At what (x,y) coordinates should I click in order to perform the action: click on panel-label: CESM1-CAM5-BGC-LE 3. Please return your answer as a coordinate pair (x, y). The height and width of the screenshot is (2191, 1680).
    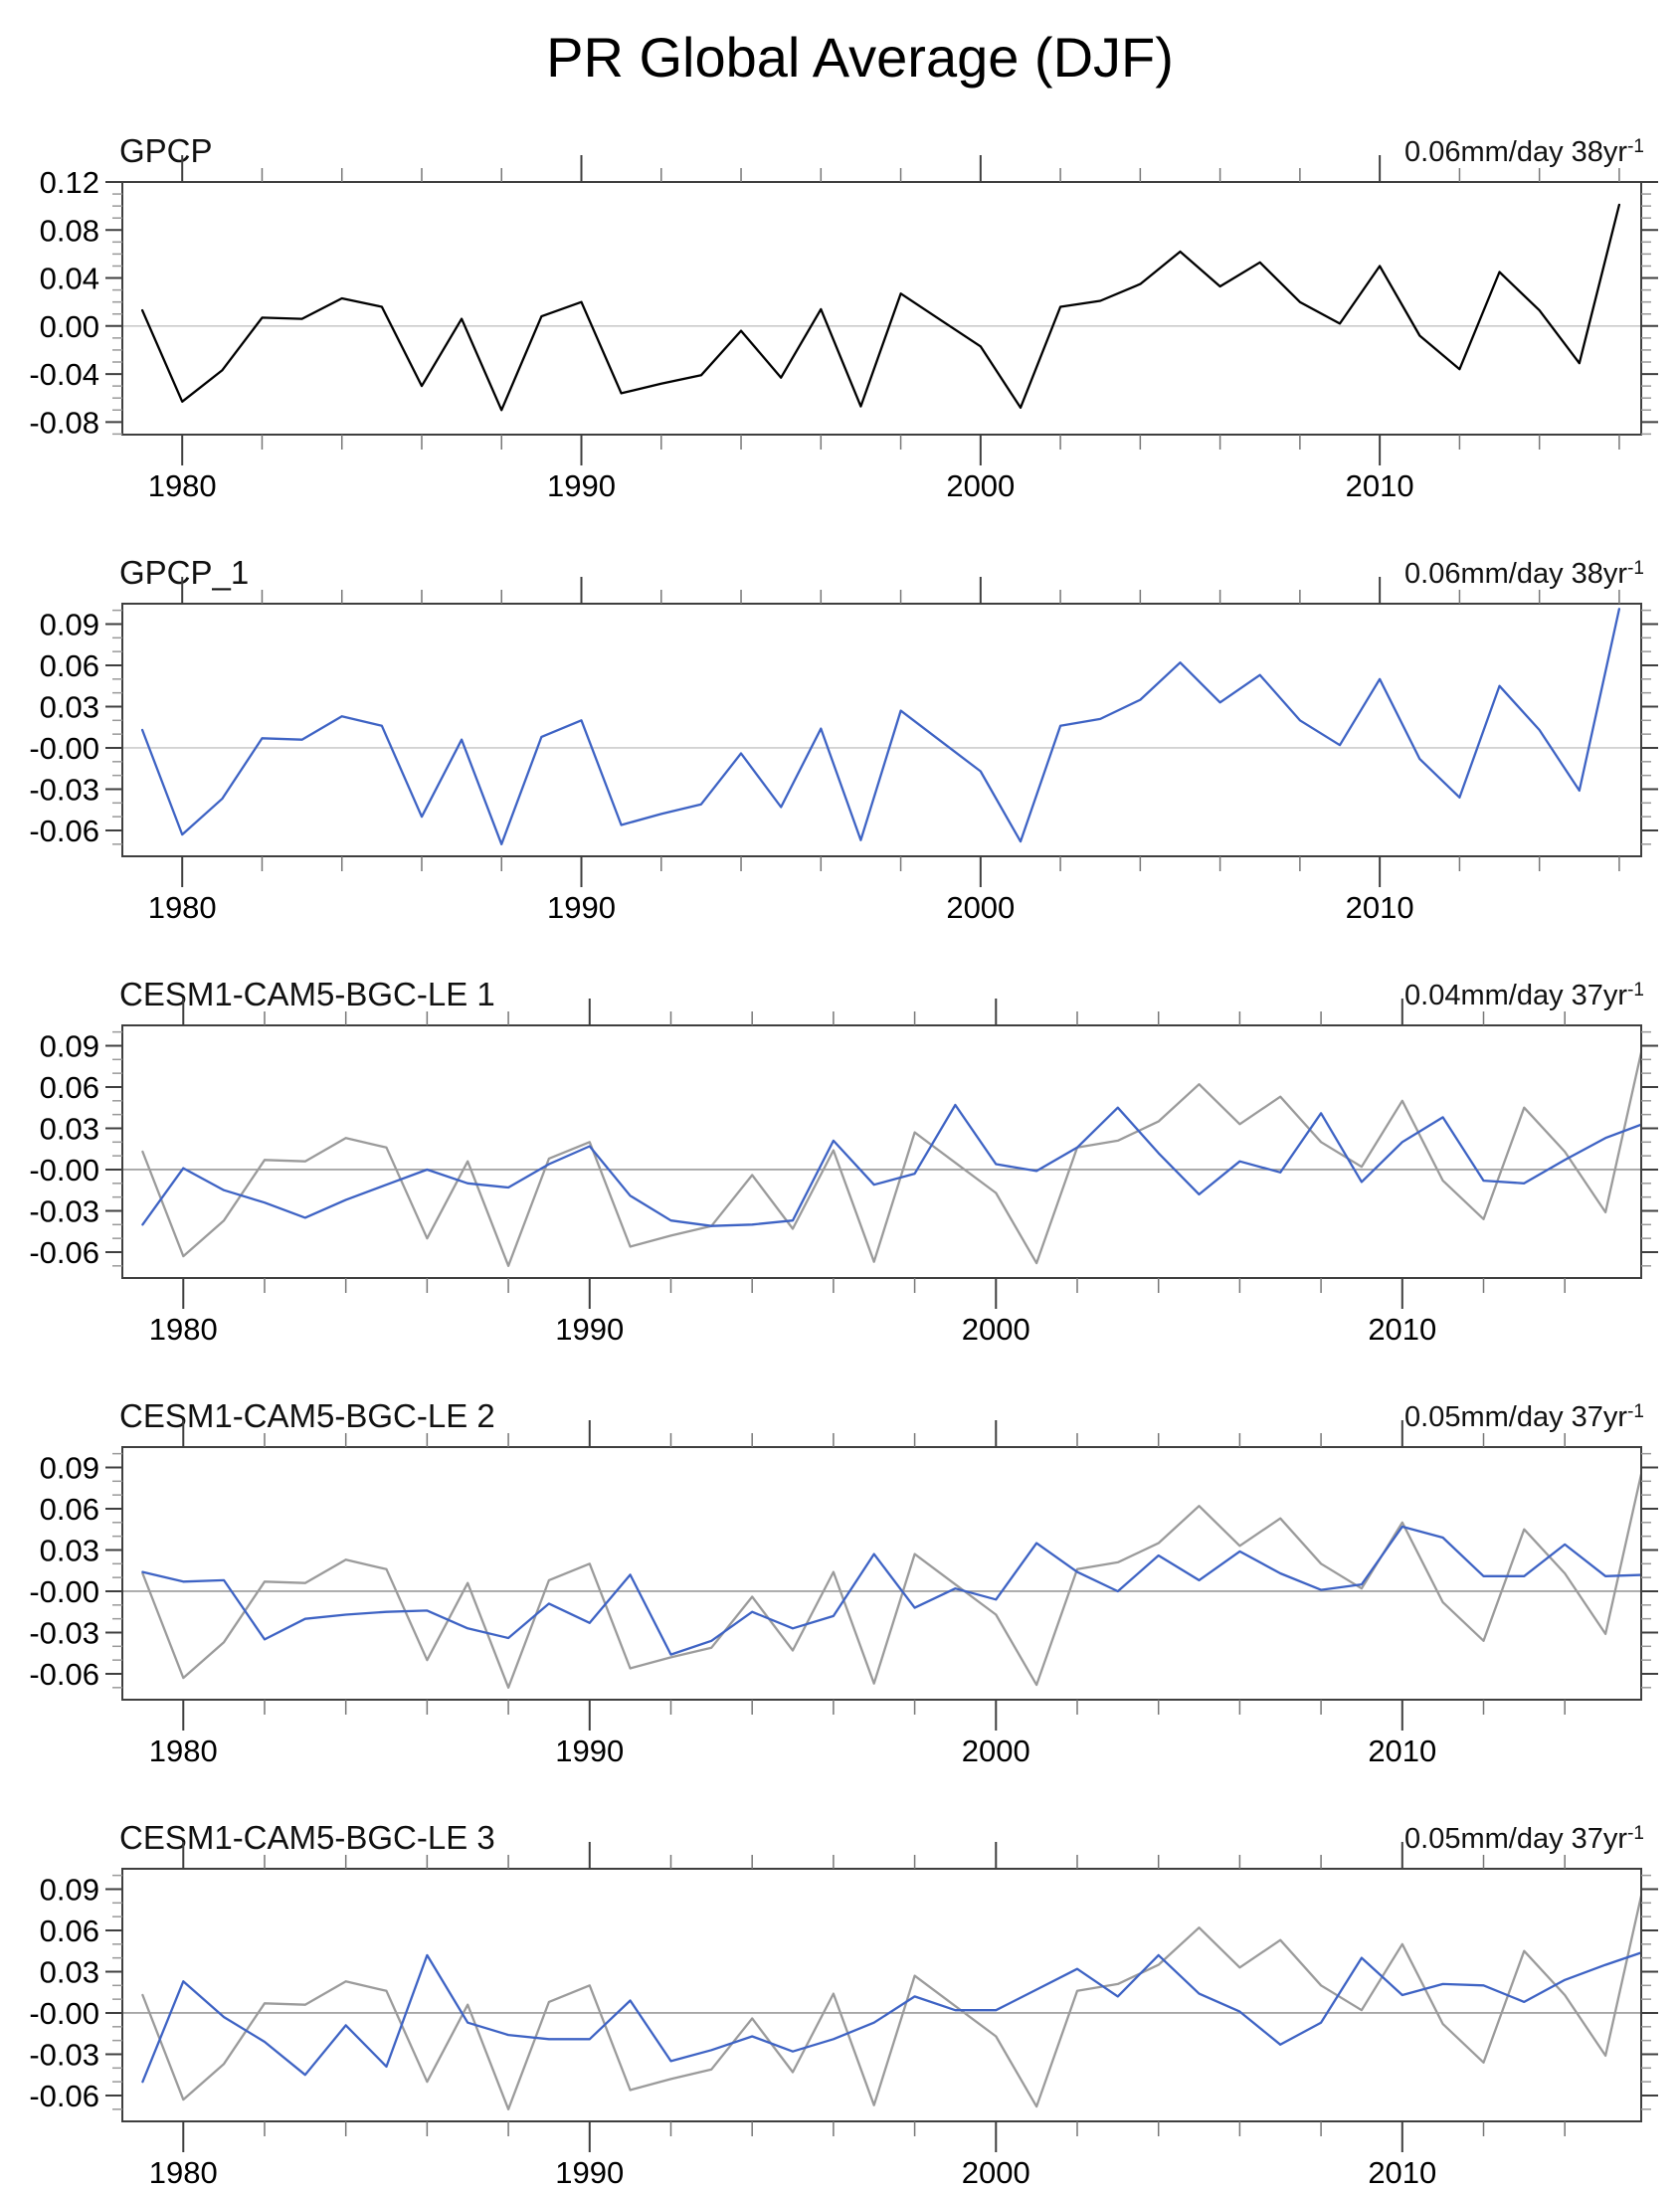
    Looking at the image, I should click on (307, 1837).